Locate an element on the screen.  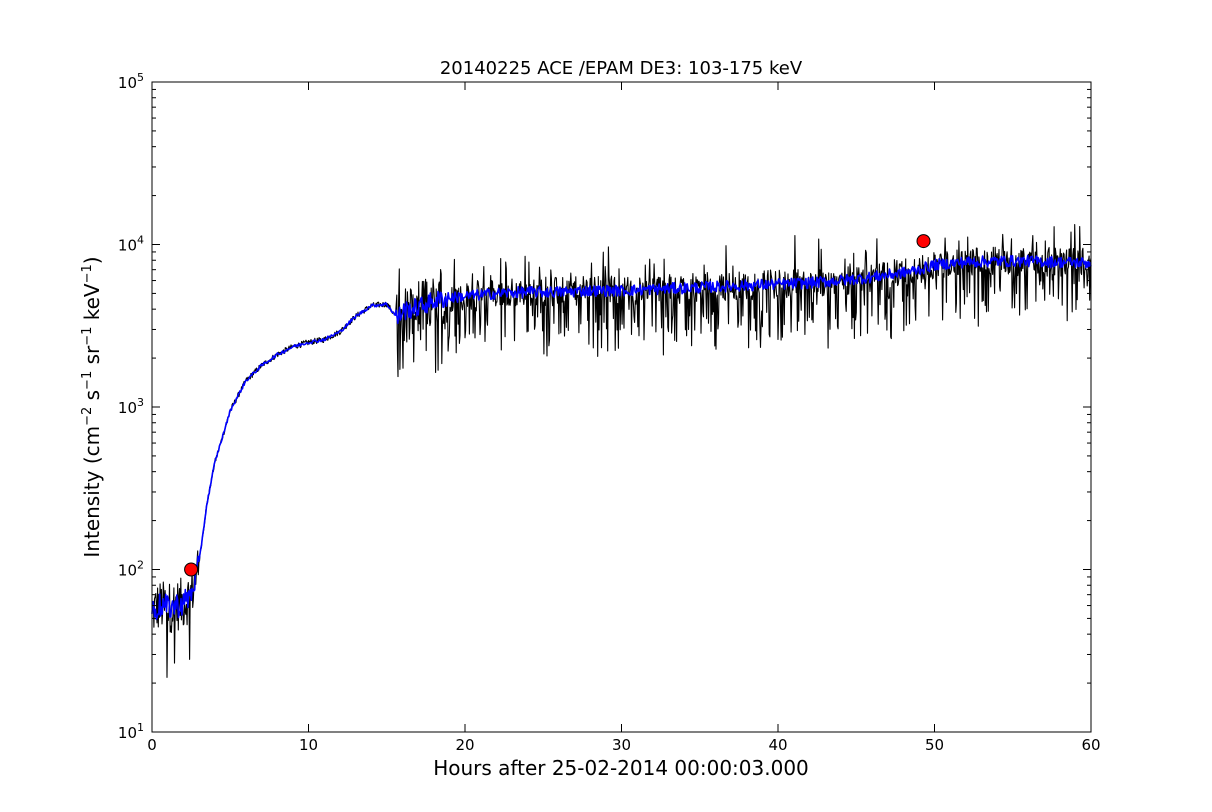
y-tick-label: 10⁴ is located at coordinates (131, 244).